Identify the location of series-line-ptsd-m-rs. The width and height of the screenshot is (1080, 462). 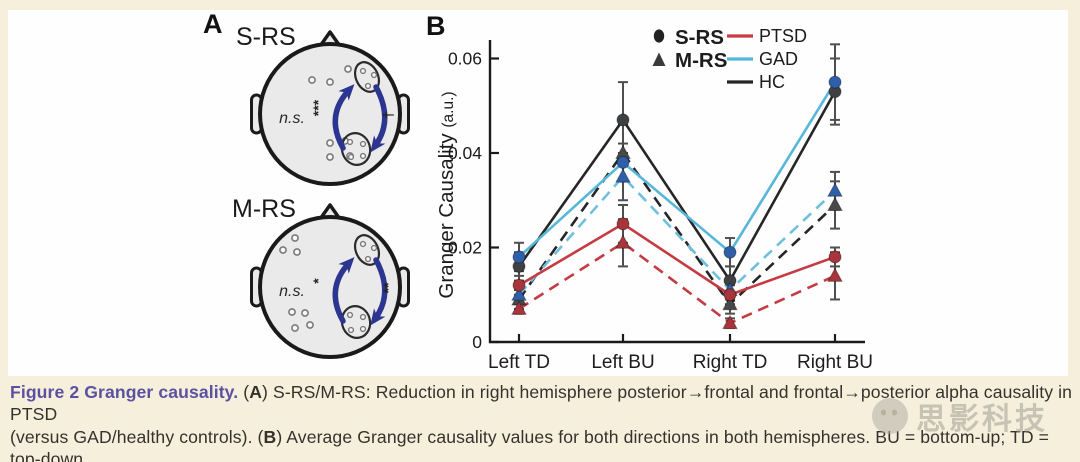
(677, 283).